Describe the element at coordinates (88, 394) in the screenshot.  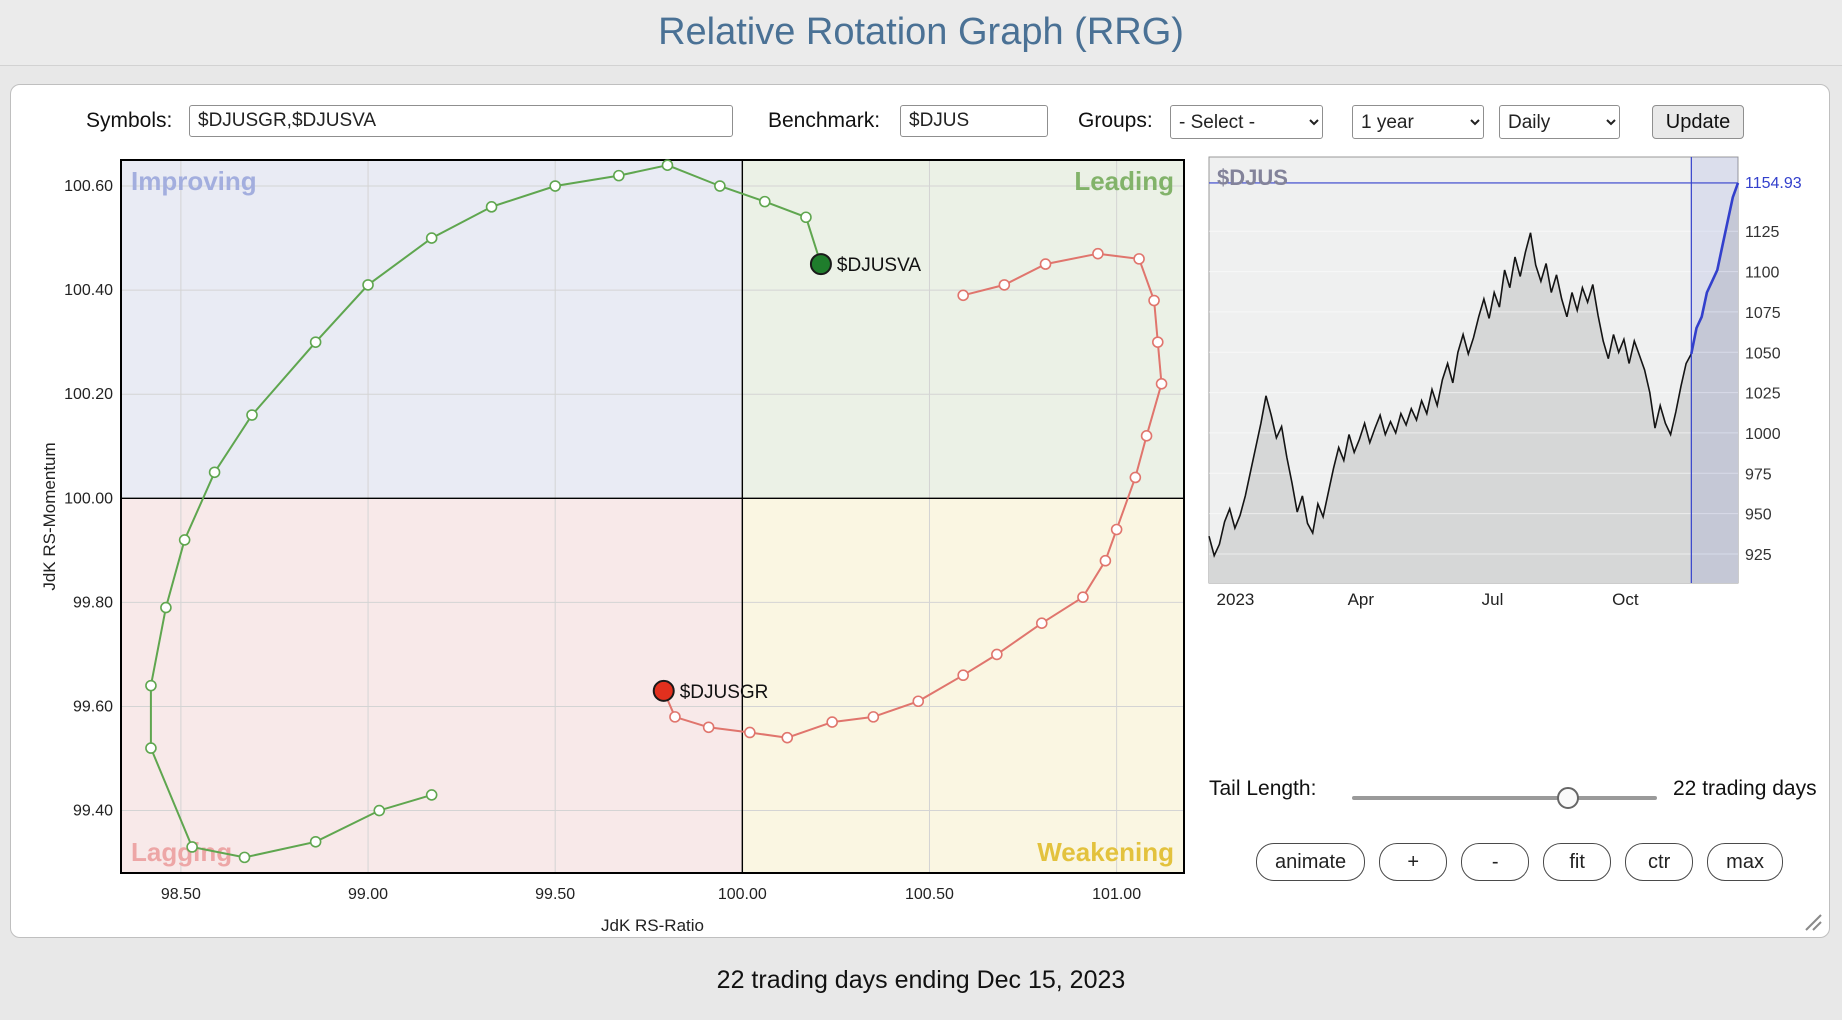
I see `rrg-y-tick-label: 100.20` at that location.